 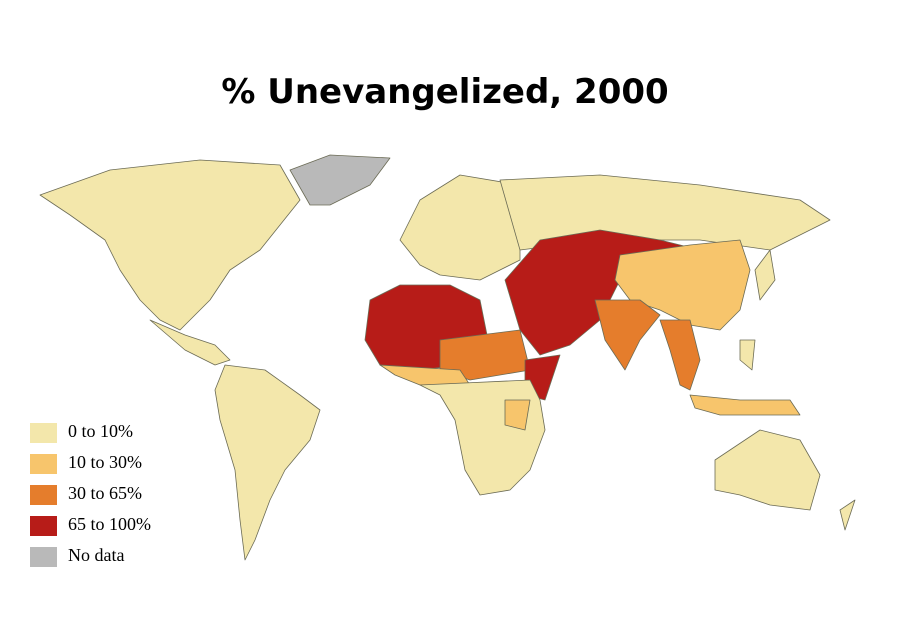 I want to click on southern-africa, so click(x=482, y=437).